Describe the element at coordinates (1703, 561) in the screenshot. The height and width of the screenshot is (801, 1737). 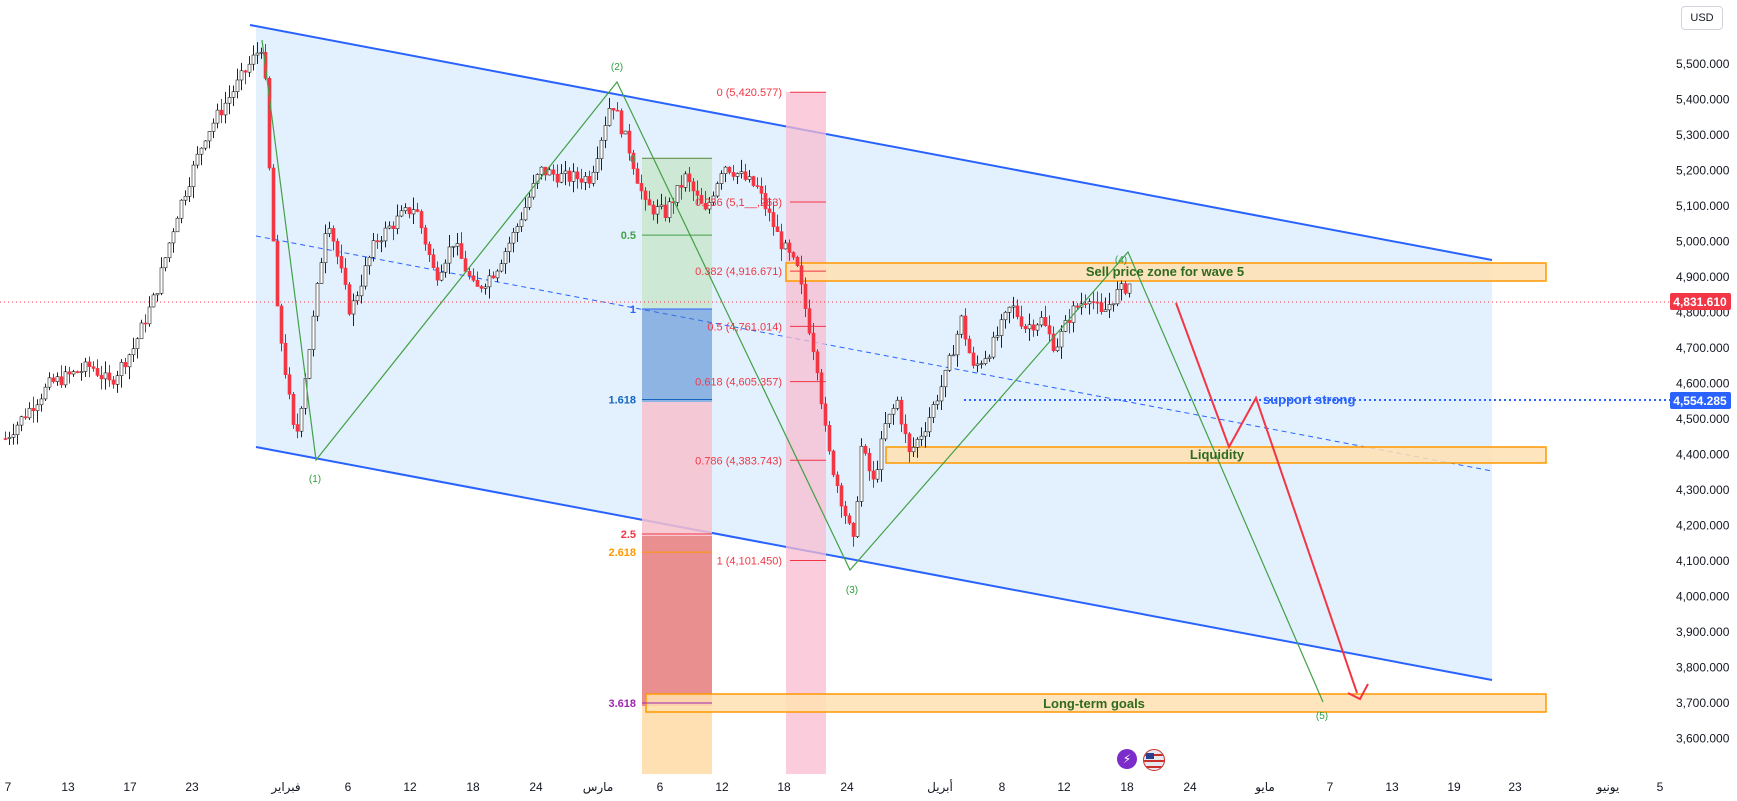
I see `price-tick-label: 4,100.000` at that location.